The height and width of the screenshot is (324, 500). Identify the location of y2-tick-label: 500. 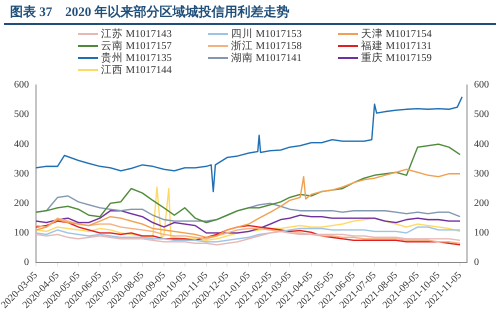
(481, 114).